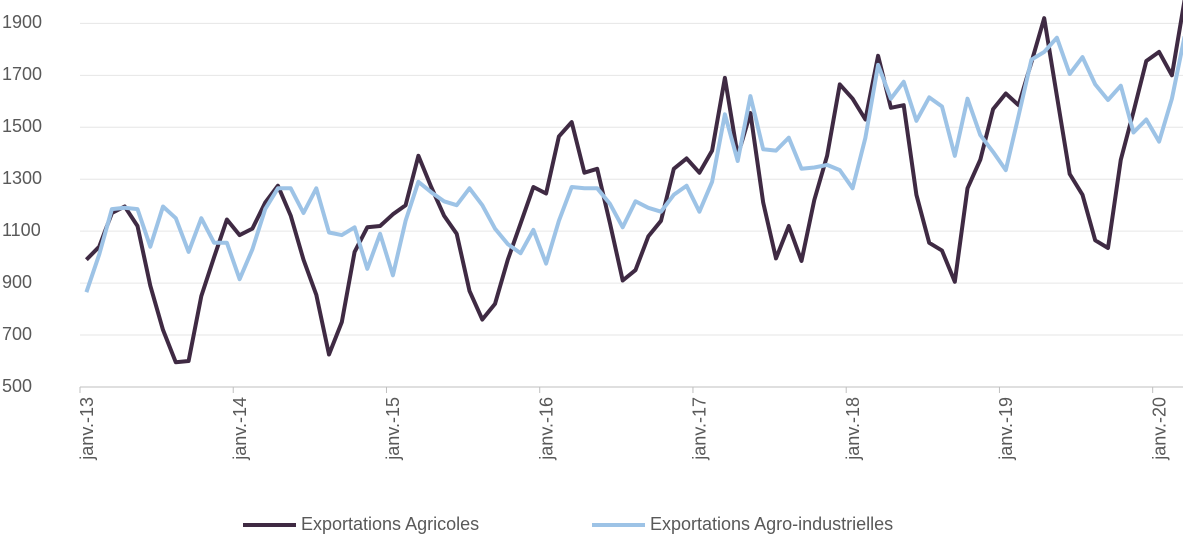 The width and height of the screenshot is (1183, 537). I want to click on y-tick-label: 700, so click(17, 334).